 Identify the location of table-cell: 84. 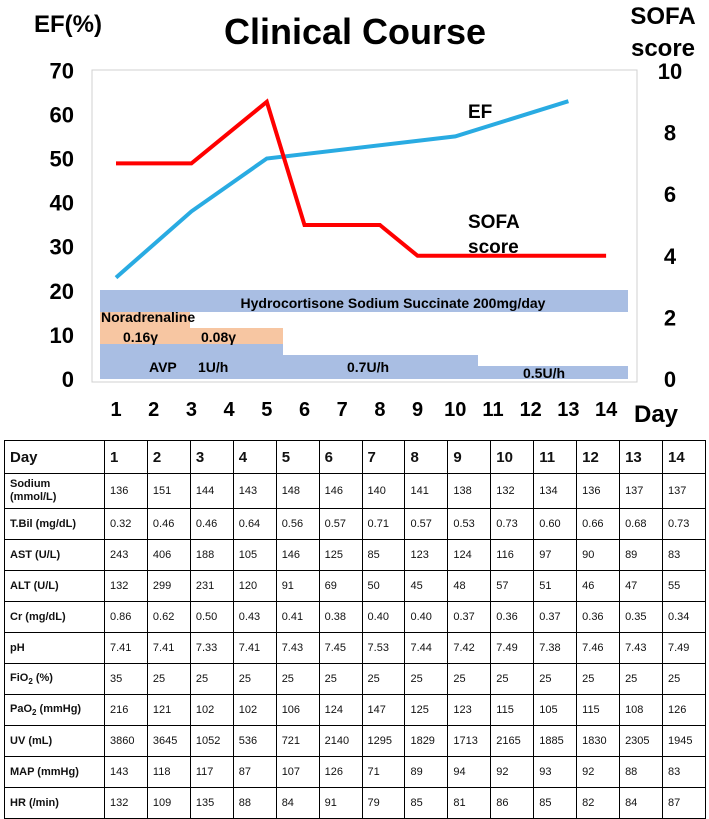
(641, 803).